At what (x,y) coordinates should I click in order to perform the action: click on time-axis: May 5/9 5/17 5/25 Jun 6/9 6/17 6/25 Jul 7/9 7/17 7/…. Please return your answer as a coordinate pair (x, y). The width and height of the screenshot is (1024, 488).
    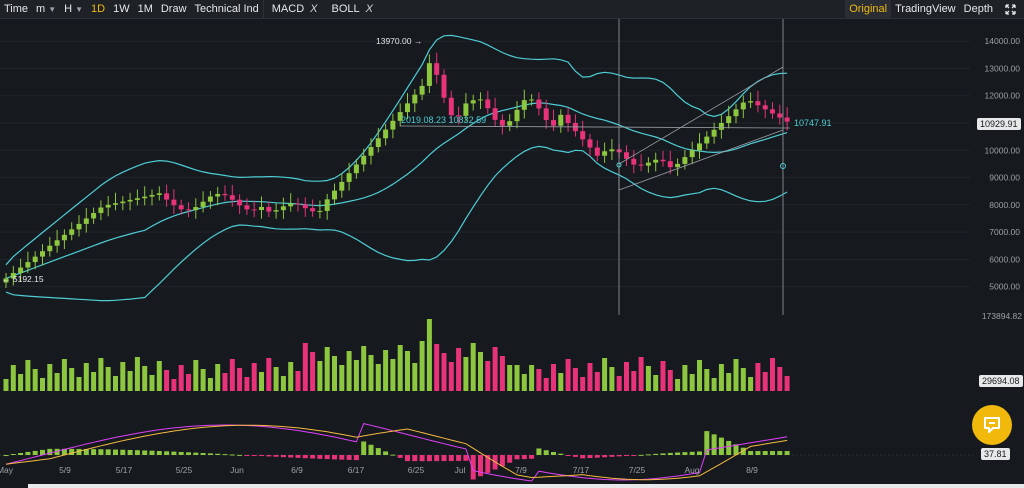
    Looking at the image, I should click on (379, 470).